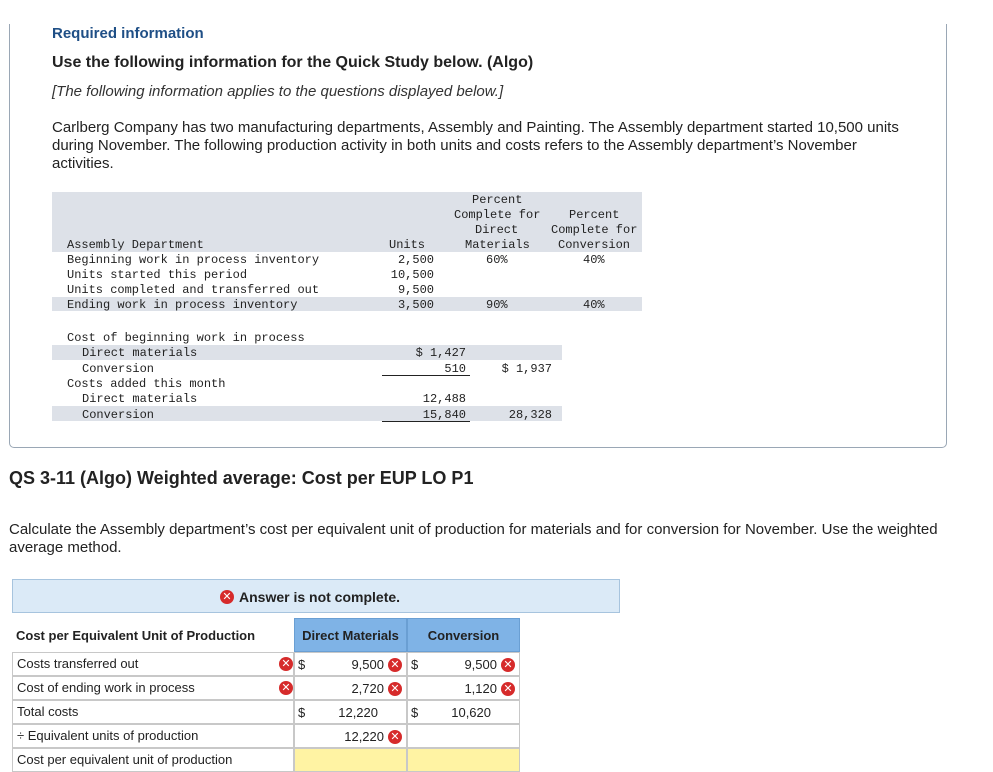 This screenshot has height=772, width=993. Describe the element at coordinates (415, 290) in the screenshot. I see `units-value: 9,500` at that location.